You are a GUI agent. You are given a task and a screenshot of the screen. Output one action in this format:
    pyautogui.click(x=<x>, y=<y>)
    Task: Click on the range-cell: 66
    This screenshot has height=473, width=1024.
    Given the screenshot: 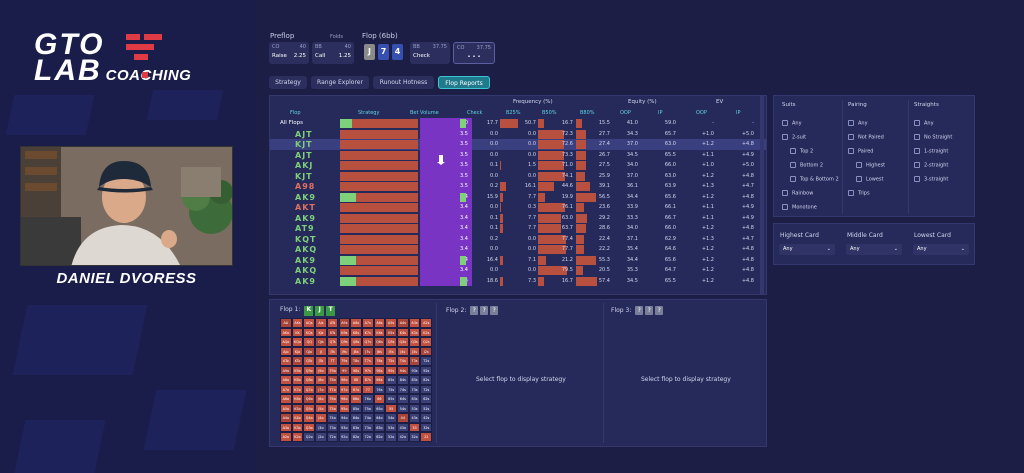 What is the action you would take?
    pyautogui.click(x=379, y=399)
    